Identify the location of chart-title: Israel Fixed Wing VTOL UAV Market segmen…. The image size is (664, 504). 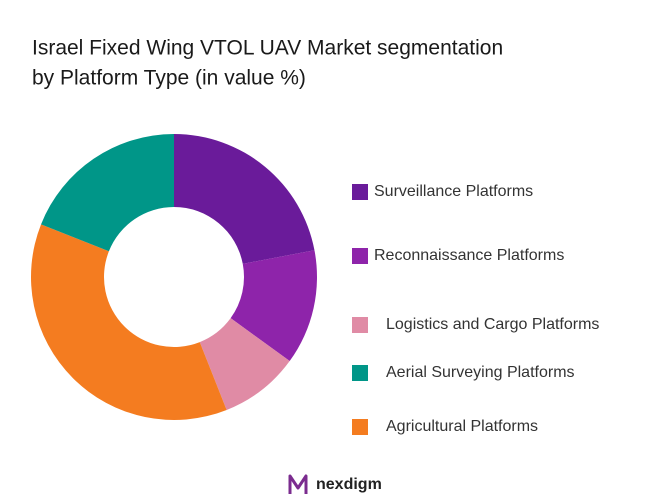
(267, 48).